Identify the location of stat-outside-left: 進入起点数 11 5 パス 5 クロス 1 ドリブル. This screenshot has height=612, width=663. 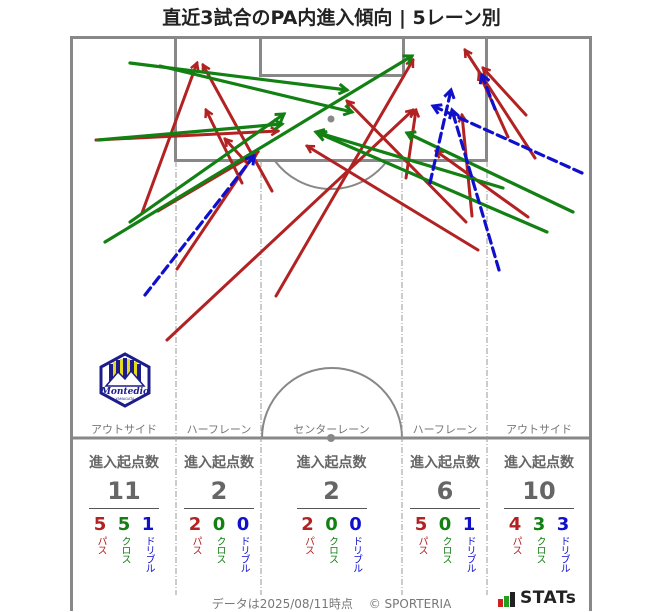
(124, 512).